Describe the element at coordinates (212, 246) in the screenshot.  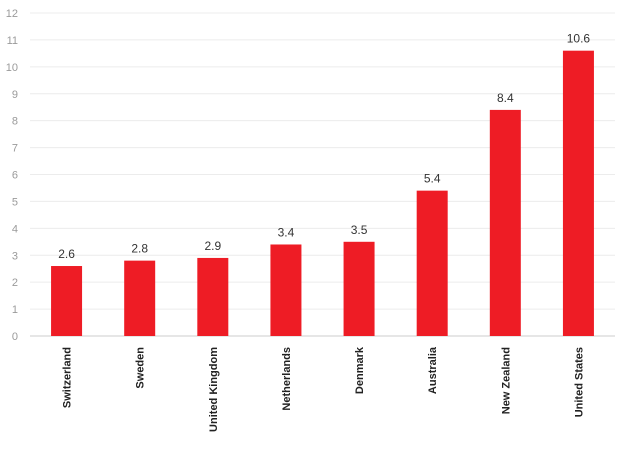
I see `data-label: 2.9` at that location.